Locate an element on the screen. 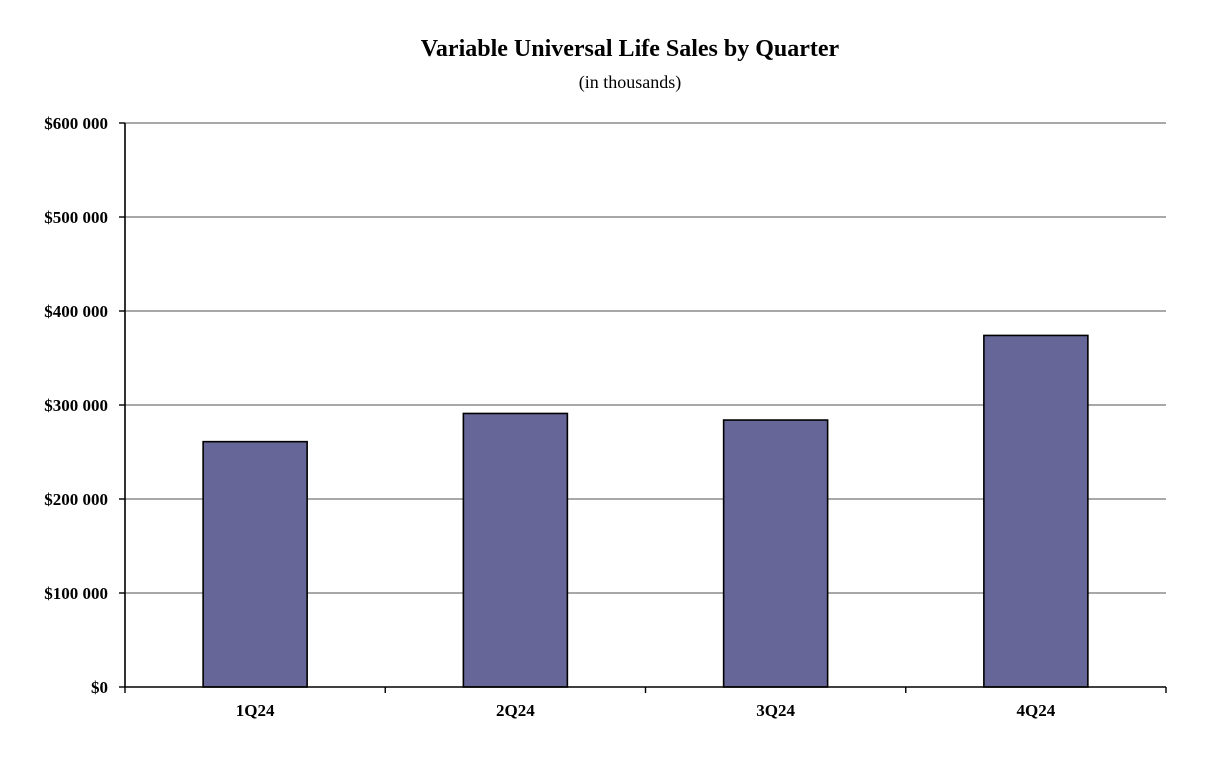 This screenshot has height=761, width=1229. y-tick-label: $0 is located at coordinates (99, 687).